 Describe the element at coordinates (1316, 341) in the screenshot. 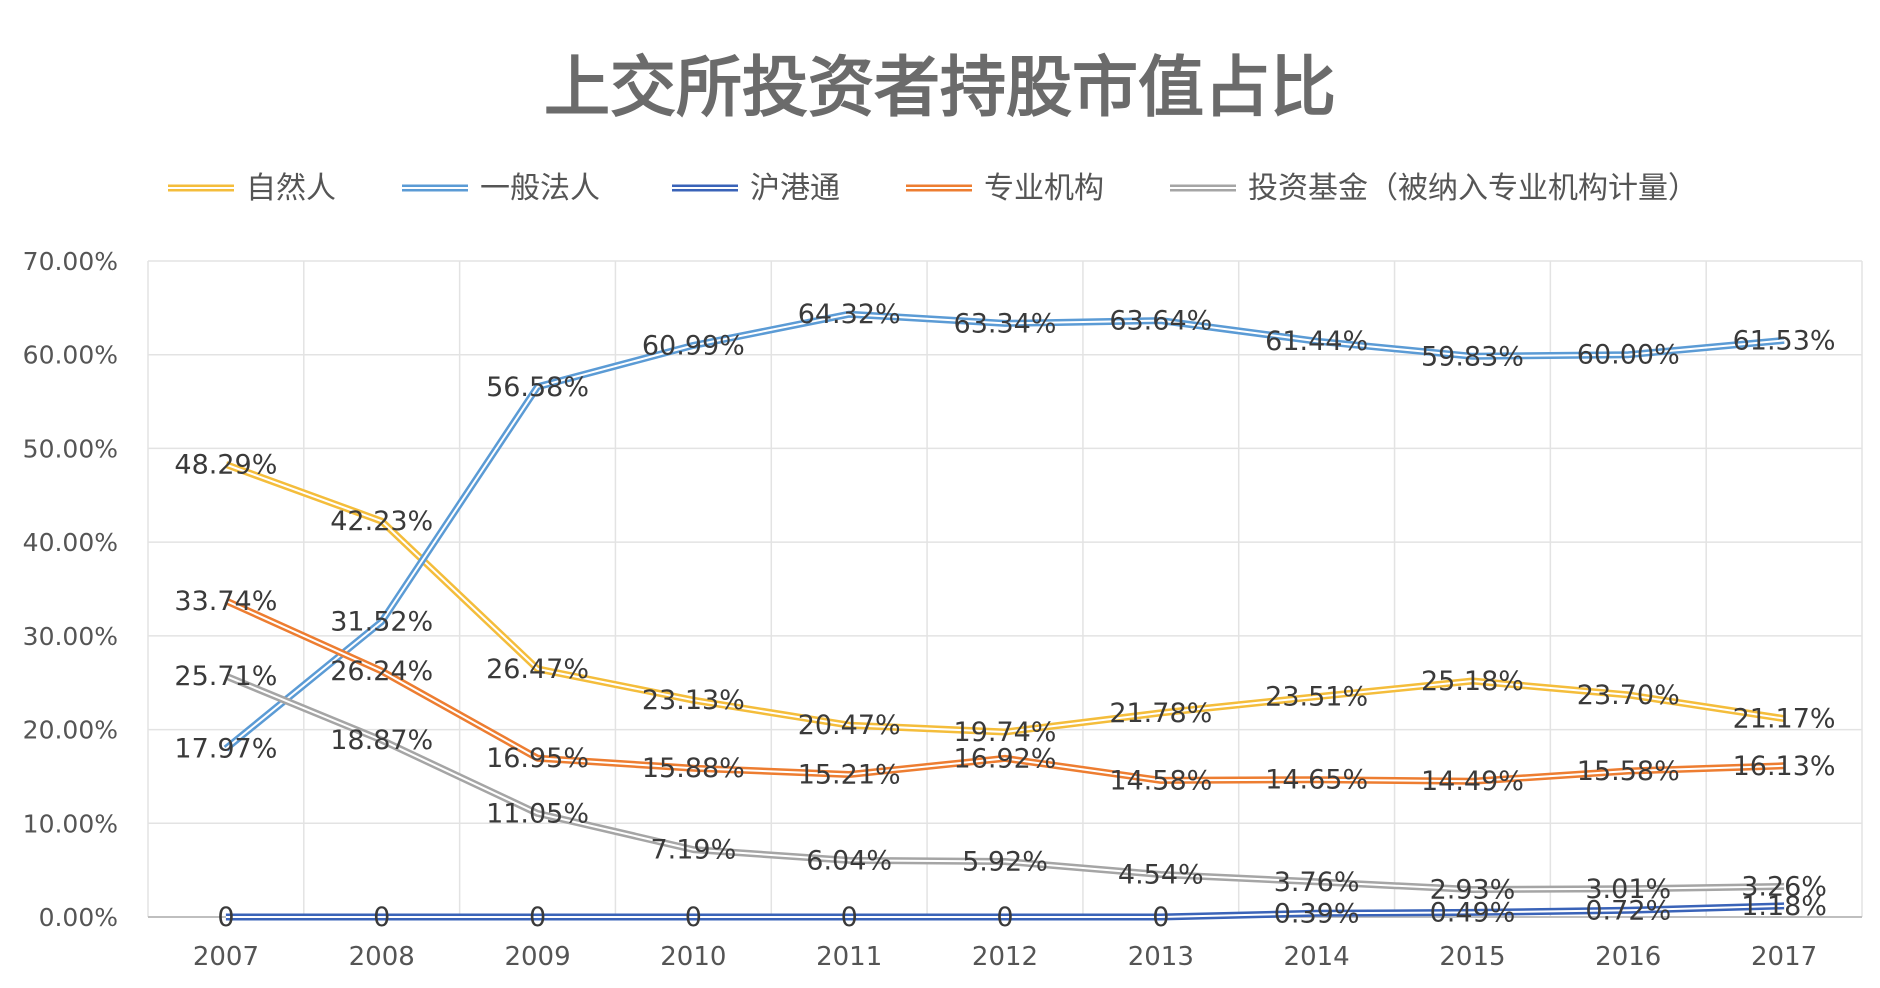

I see `data-label: 61.44%` at that location.